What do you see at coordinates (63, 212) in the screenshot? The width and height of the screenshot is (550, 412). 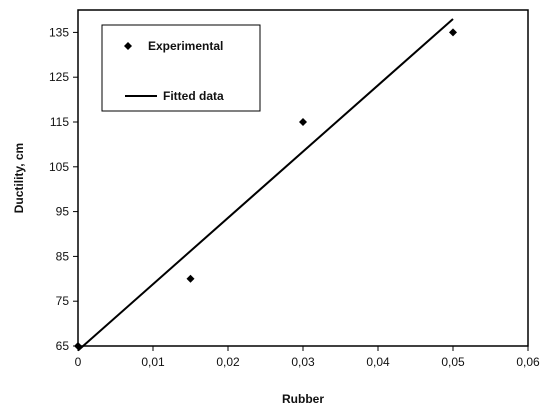 I see `y-tick-label: 95` at bounding box center [63, 212].